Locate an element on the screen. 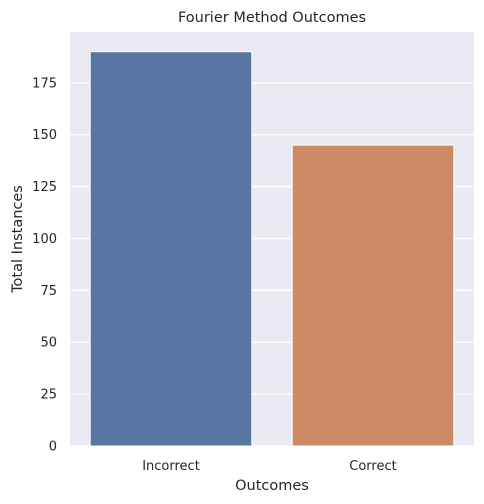 This screenshot has height=504, width=484. x-tick-label: Correct is located at coordinates (372, 466).